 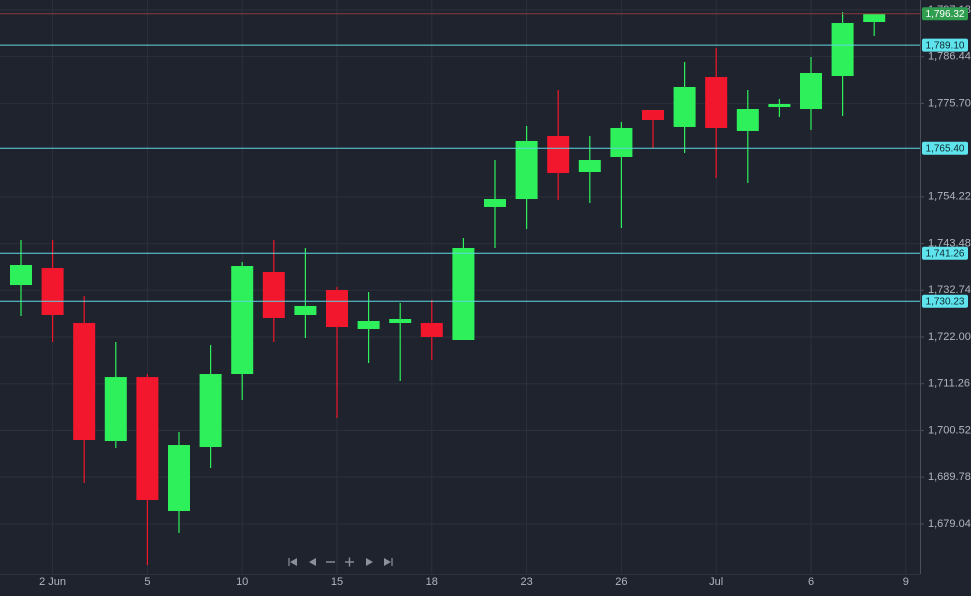 I want to click on y-tick-label: 1,722.00, so click(x=949, y=337).